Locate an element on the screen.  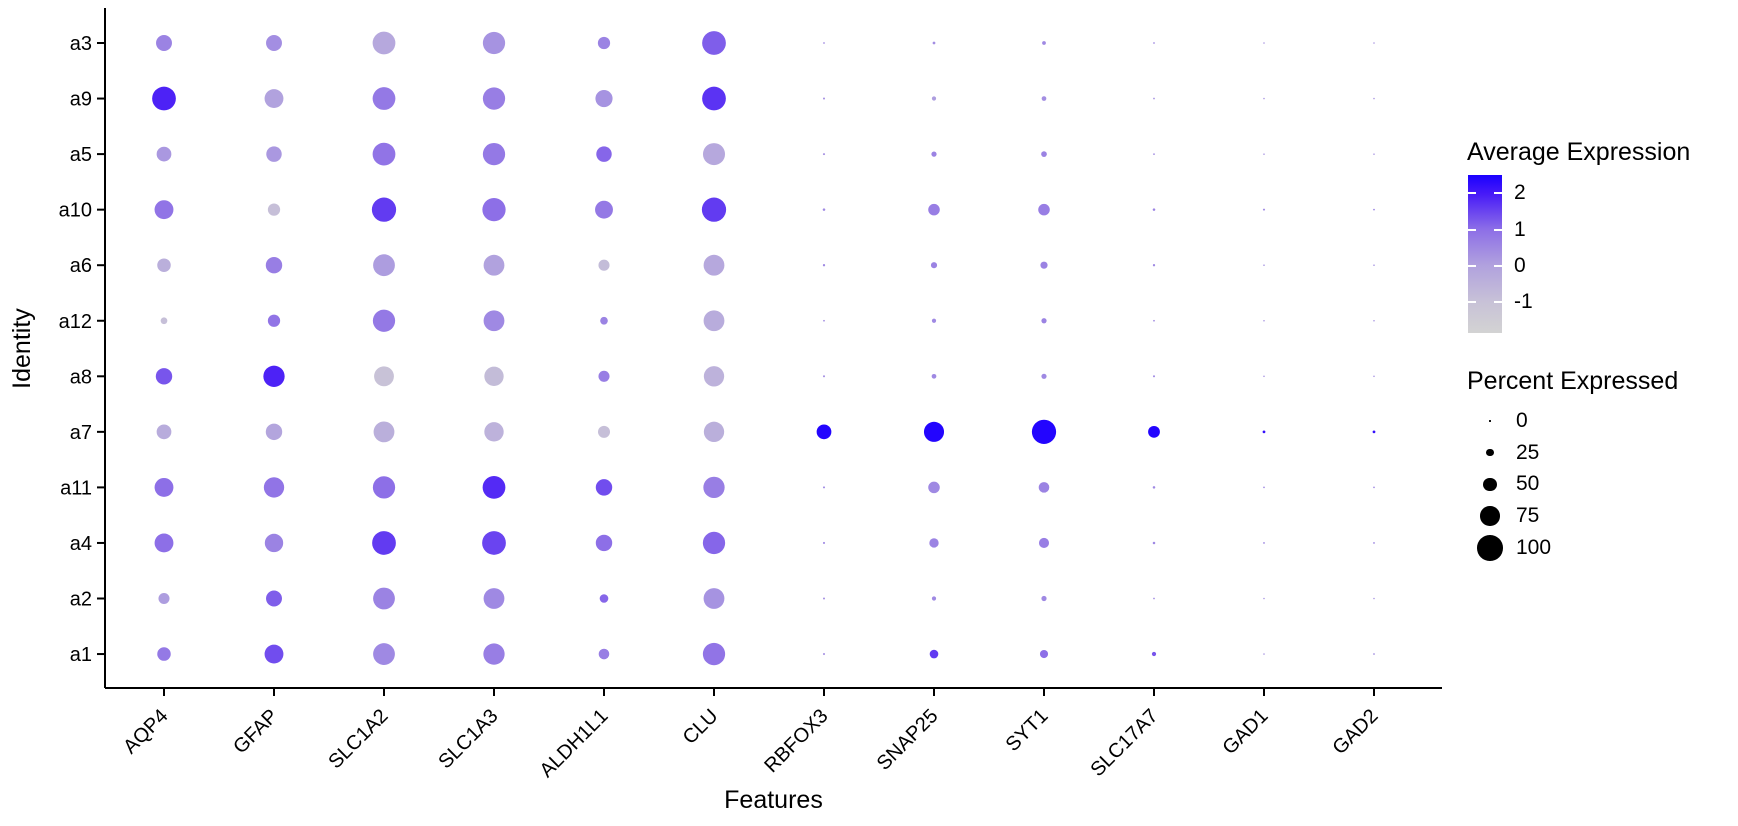
size-legend-label: 50 is located at coordinates (1528, 484).